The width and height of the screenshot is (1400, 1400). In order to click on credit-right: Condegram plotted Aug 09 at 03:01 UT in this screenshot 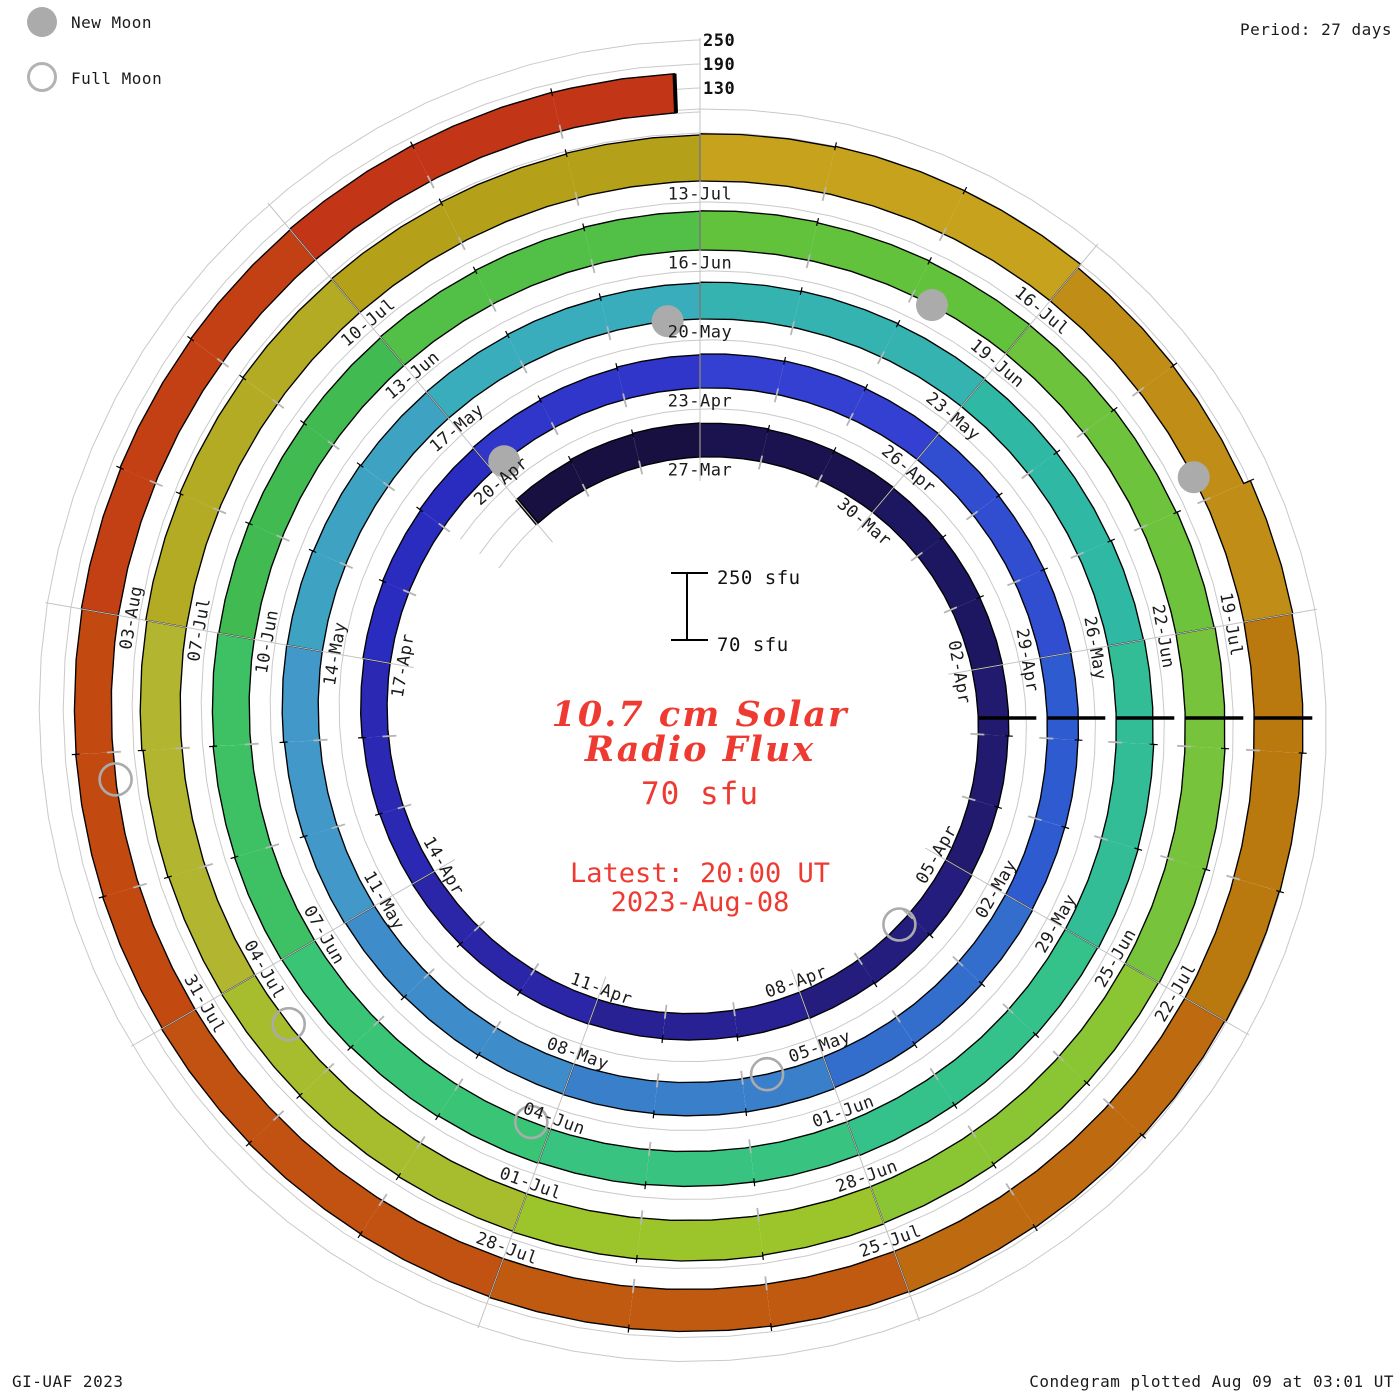, I will do `click(1211, 1381)`.